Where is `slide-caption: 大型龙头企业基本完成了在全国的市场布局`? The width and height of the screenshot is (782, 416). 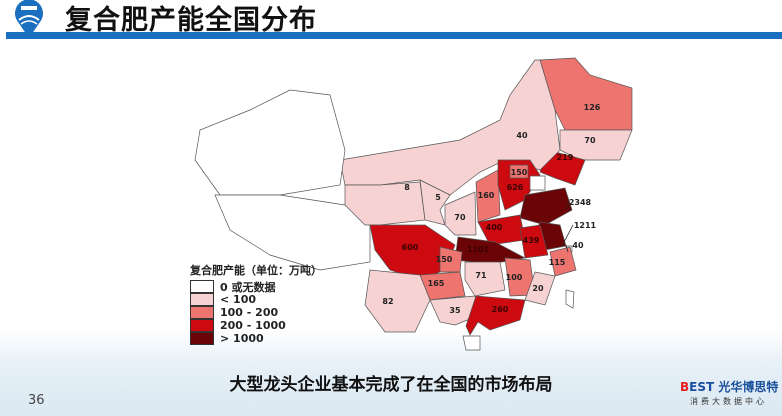 slide-caption: 大型龙头企业基本完成了在全国的市场布局 is located at coordinates (391, 385).